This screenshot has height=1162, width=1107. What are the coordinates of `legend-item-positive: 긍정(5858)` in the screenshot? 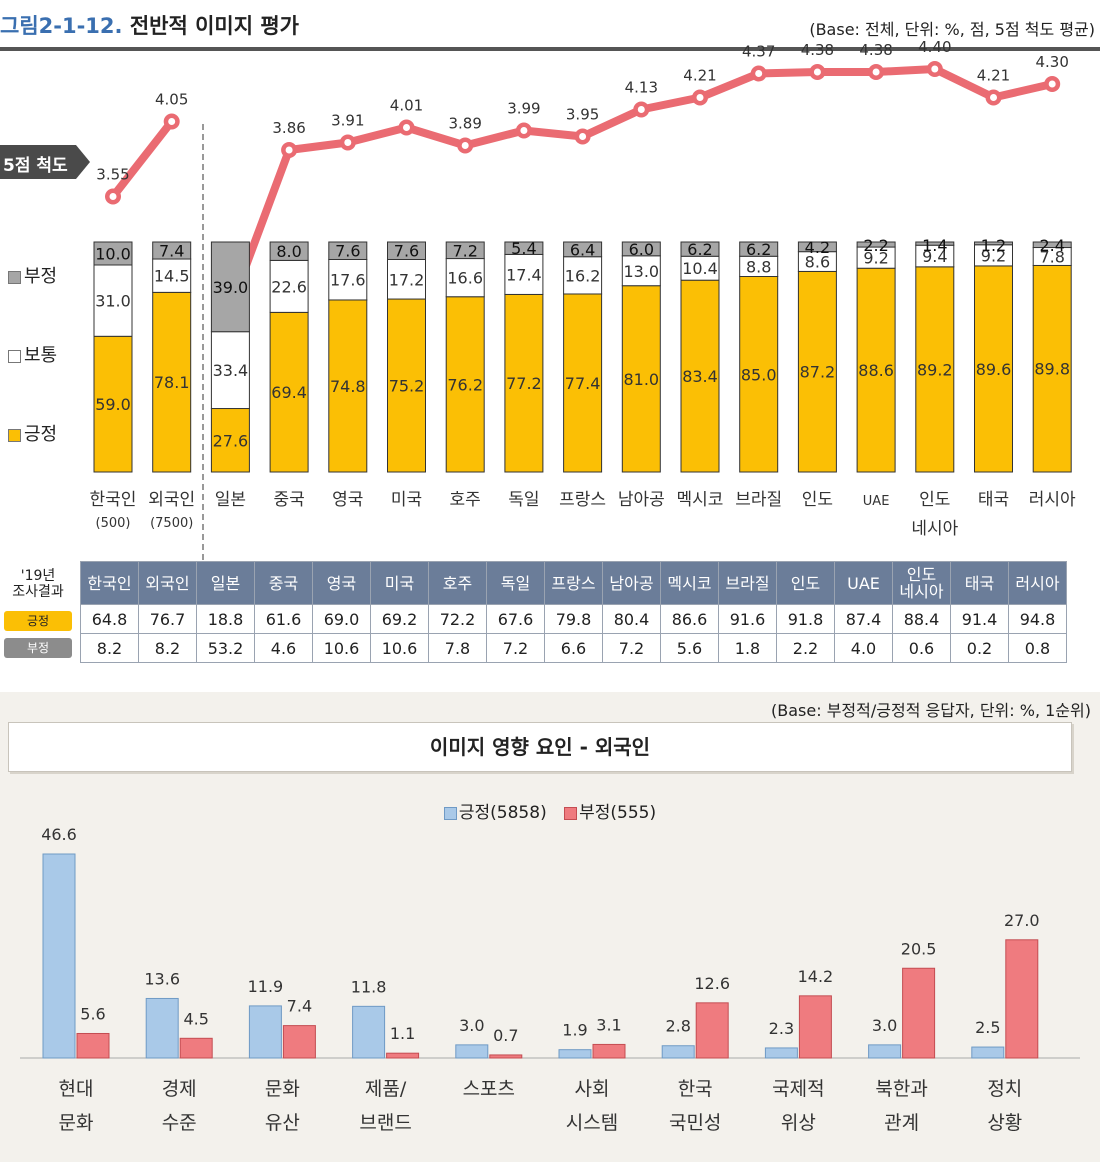 It's located at (495, 813).